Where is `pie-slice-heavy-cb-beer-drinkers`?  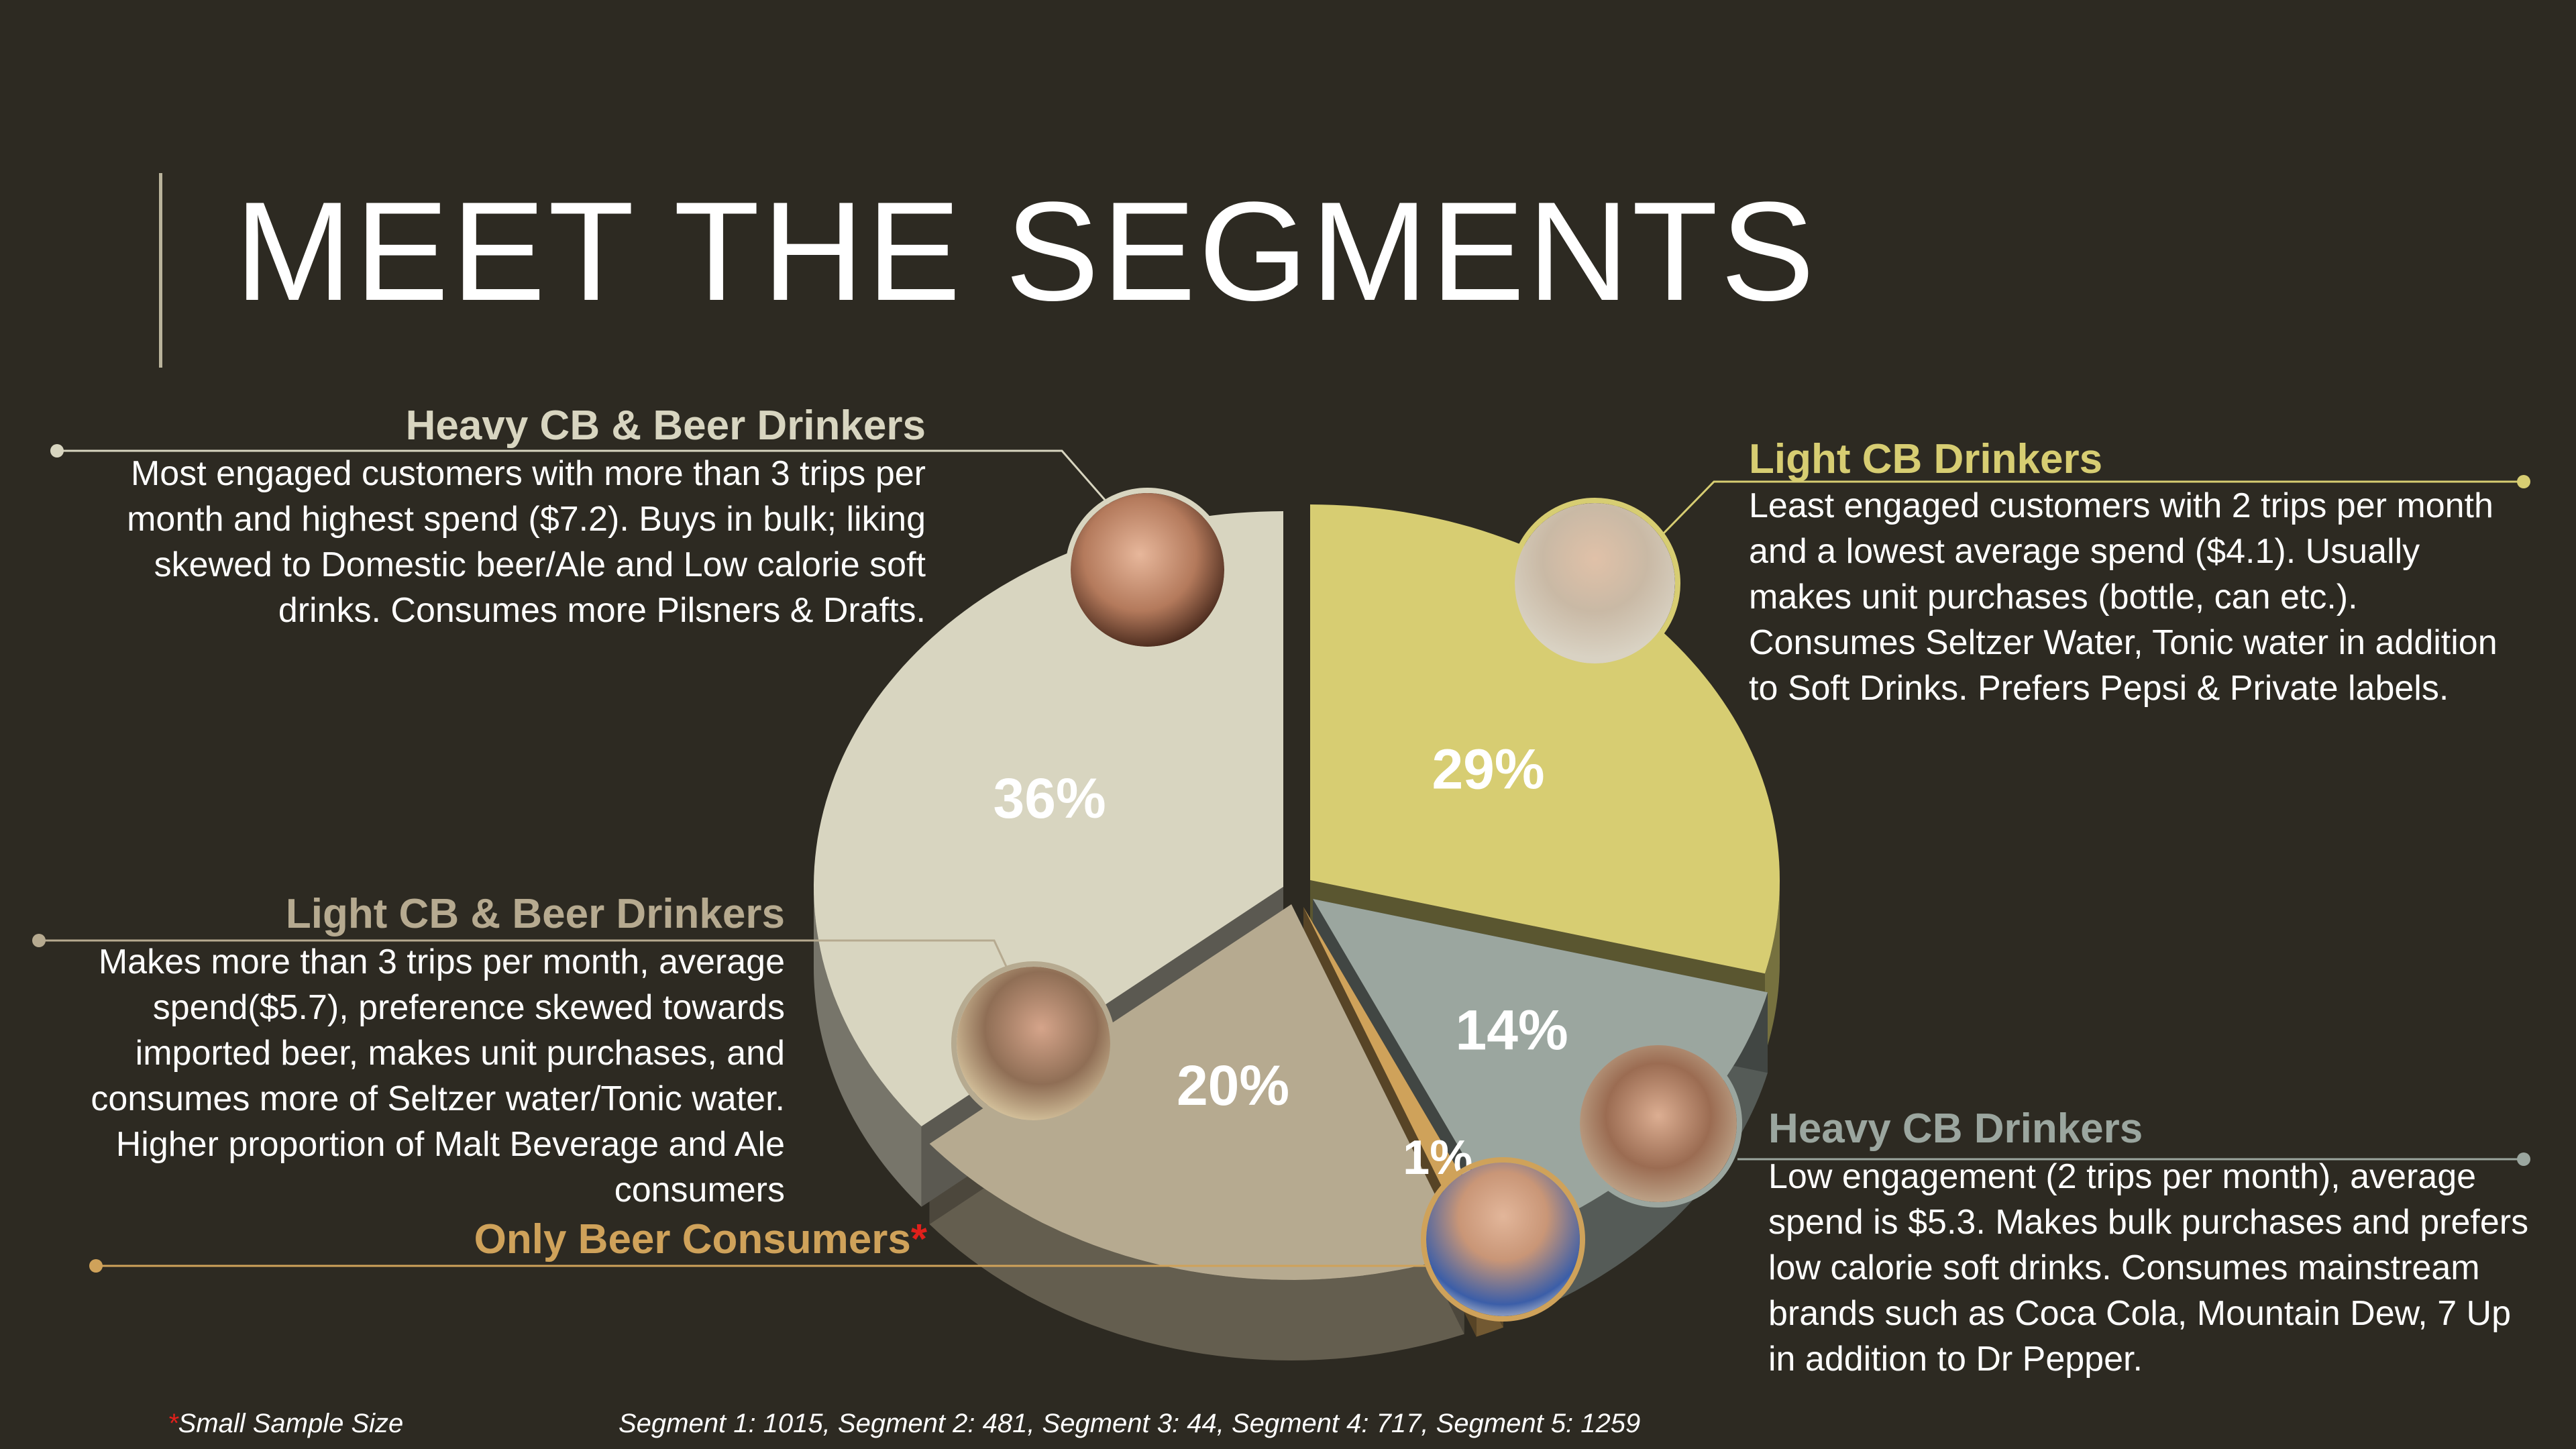
pie-slice-heavy-cb-beer-drinkers is located at coordinates (1048, 818).